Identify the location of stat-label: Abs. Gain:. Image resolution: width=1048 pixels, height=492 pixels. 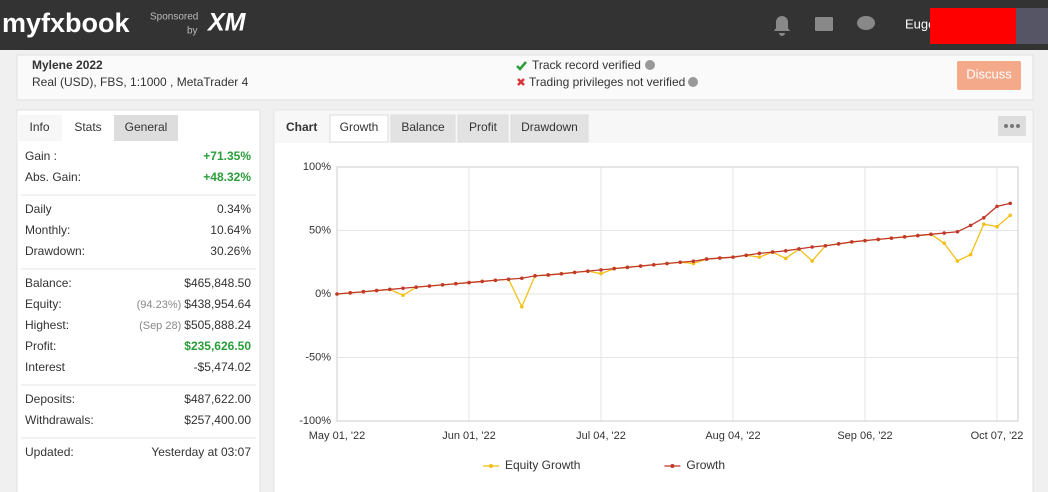
(53, 177).